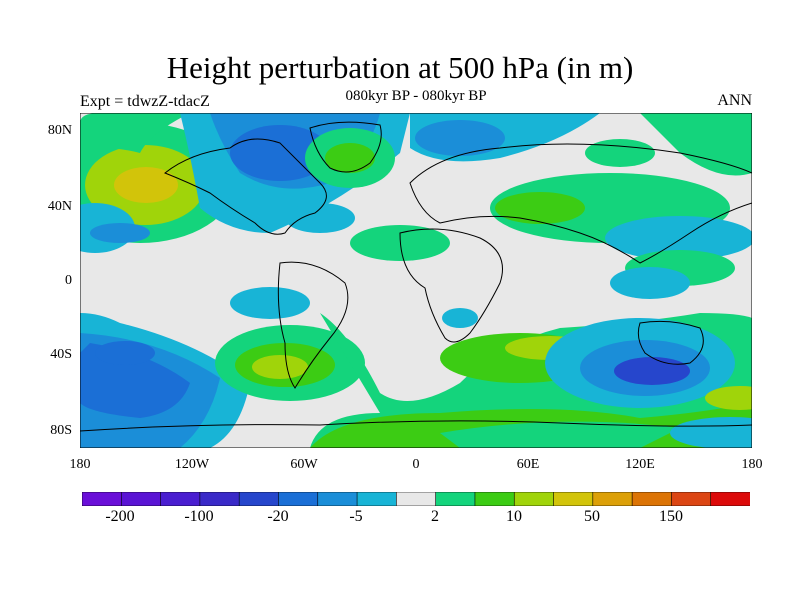  I want to click on lon-label-180e: 180, so click(752, 464).